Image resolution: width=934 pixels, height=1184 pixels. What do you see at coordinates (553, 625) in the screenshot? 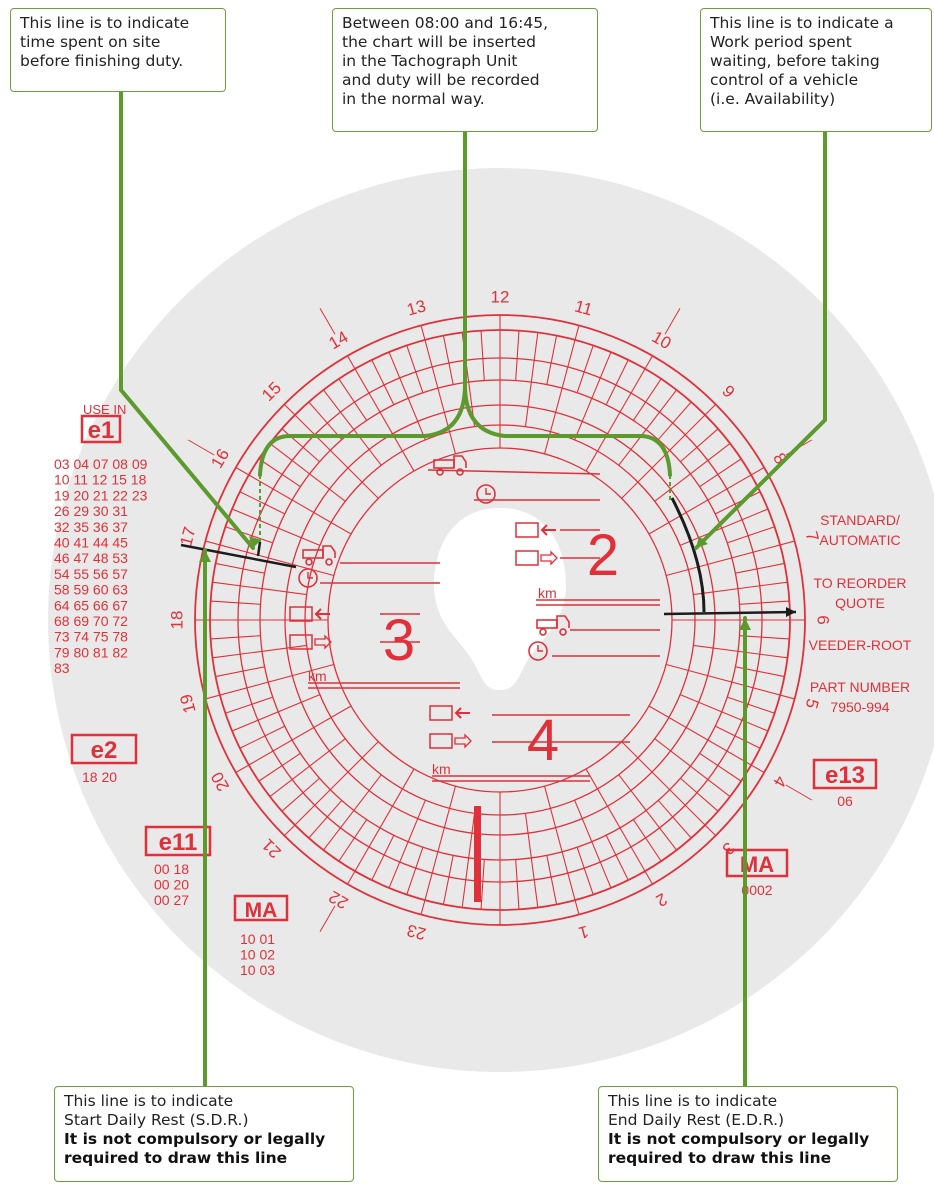
I see `truck-icon` at bounding box center [553, 625].